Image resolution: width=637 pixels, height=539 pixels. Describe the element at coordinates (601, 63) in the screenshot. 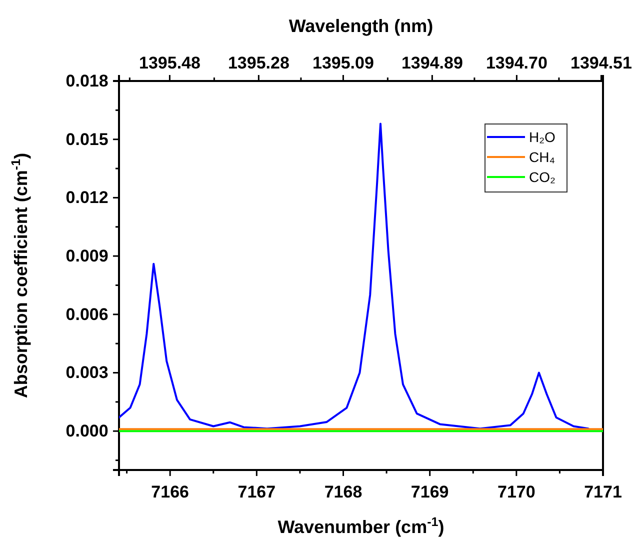

I see `x2-tick-label: 1394.51` at that location.